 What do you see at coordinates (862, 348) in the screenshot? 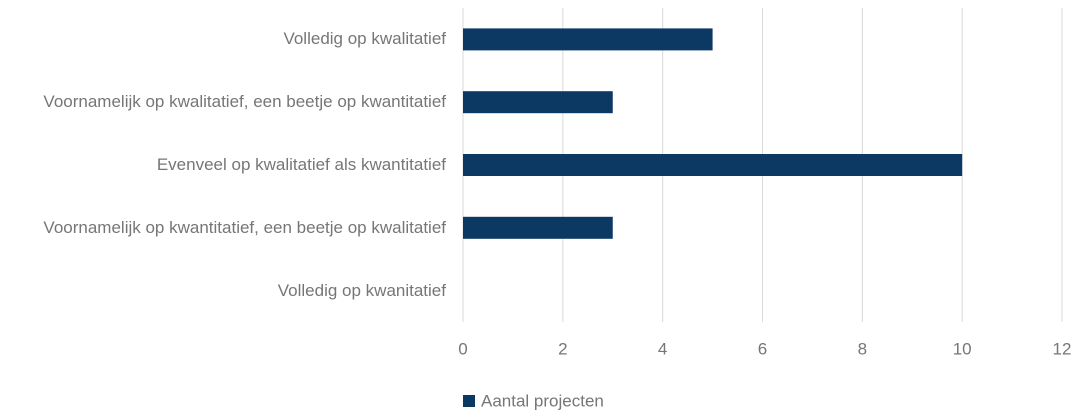
I see `x-tick-label: 8` at bounding box center [862, 348].